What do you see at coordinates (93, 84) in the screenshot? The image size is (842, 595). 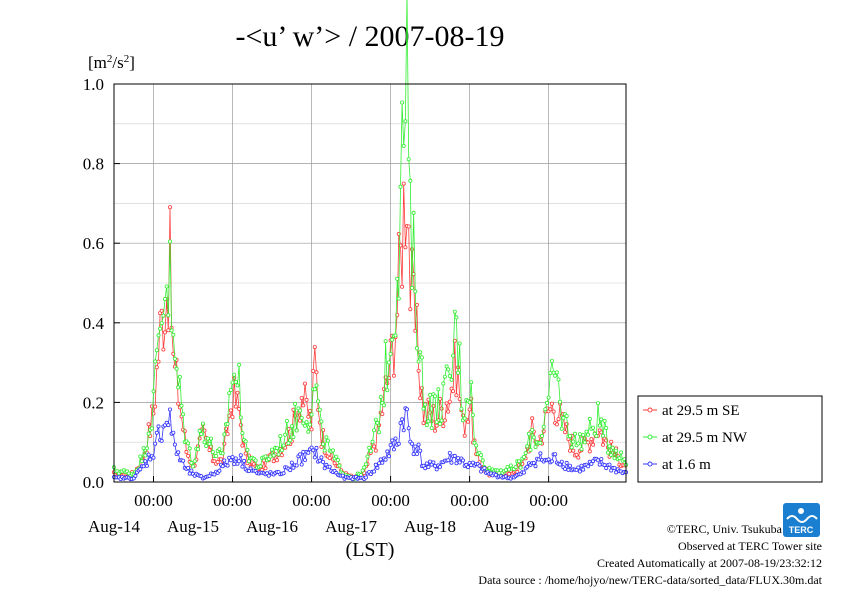 I see `y-tick-label: 1.0` at bounding box center [93, 84].